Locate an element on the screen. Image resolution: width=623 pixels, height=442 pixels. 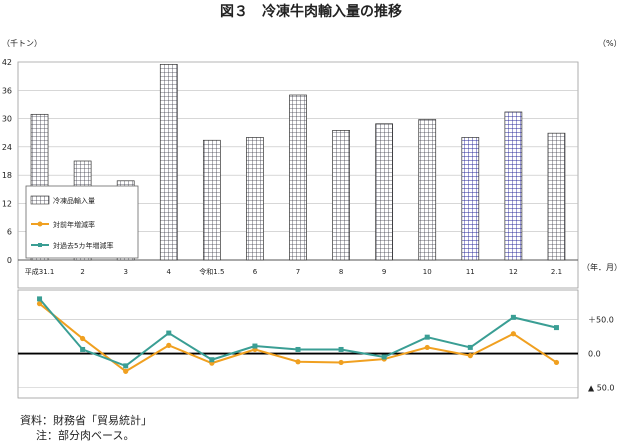
legend-marker-yoy is located at coordinates (40, 224).